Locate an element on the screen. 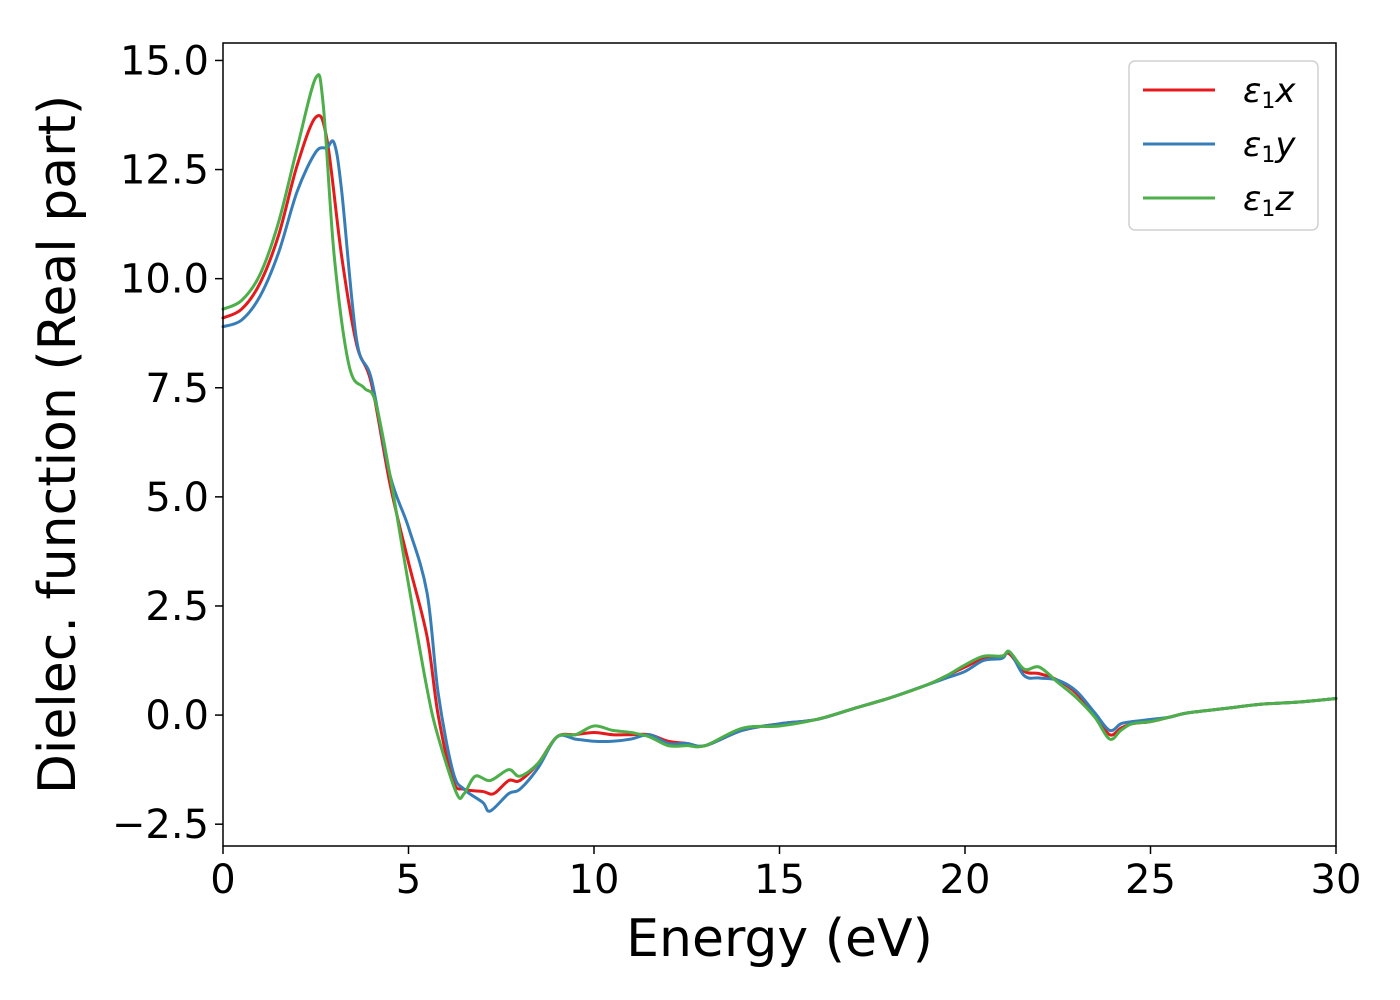  legend-label-y: ε1y is located at coordinates (1269, 146).